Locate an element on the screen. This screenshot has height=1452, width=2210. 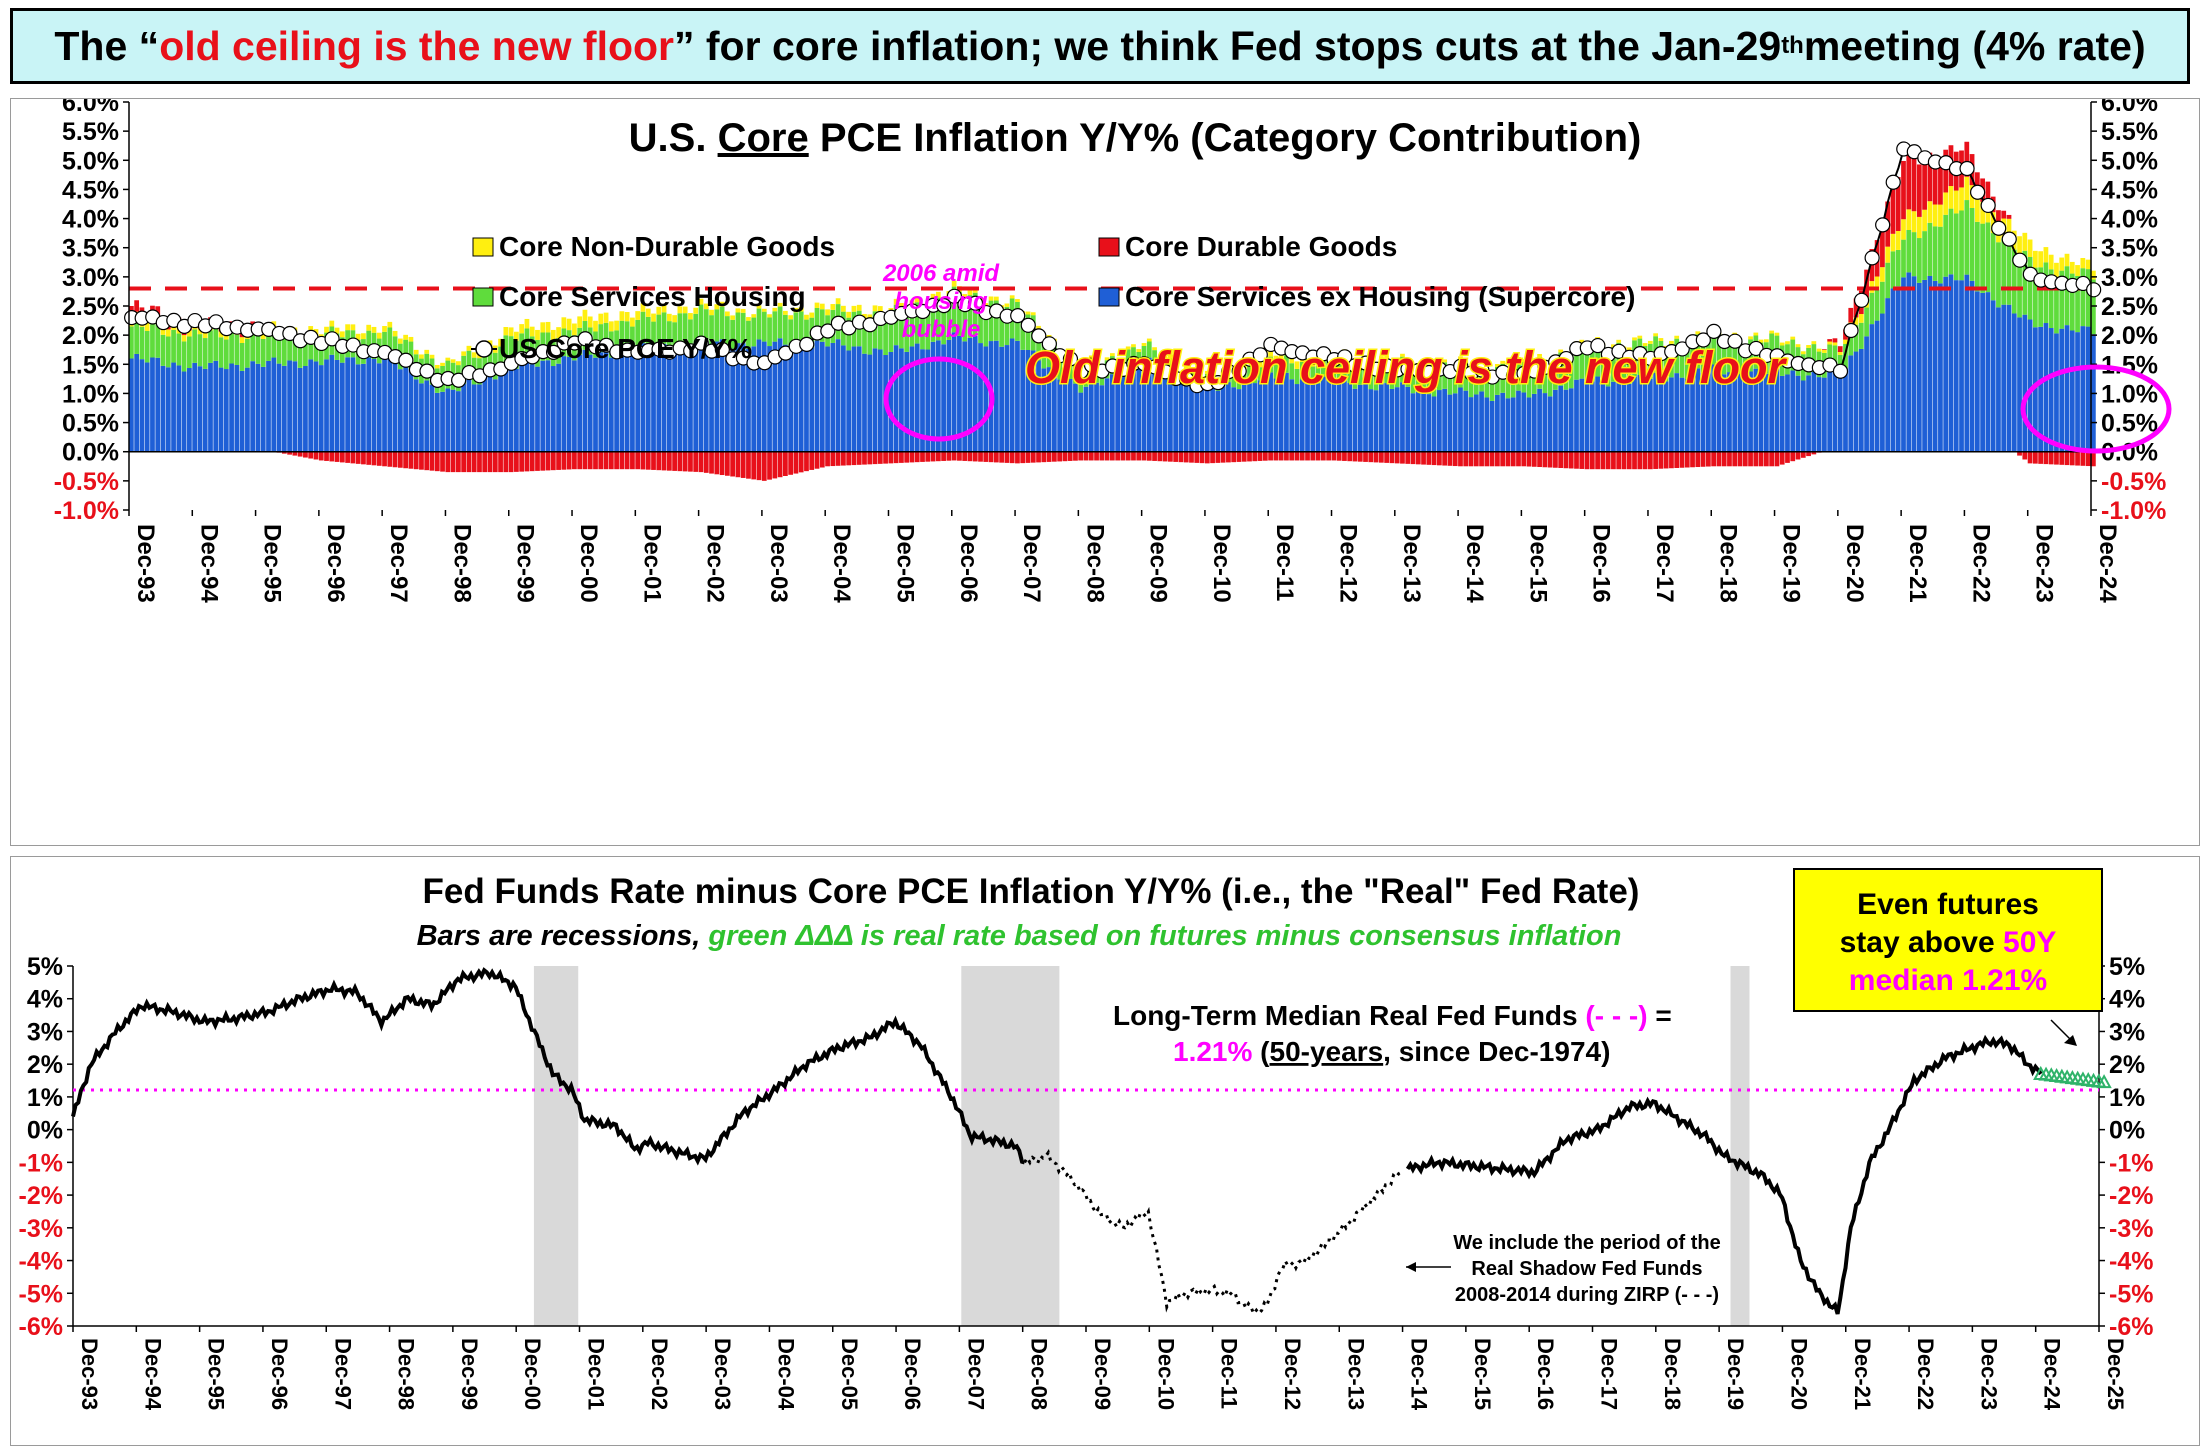
top-xtick: Dec-94 is located at coordinates (208, 563).